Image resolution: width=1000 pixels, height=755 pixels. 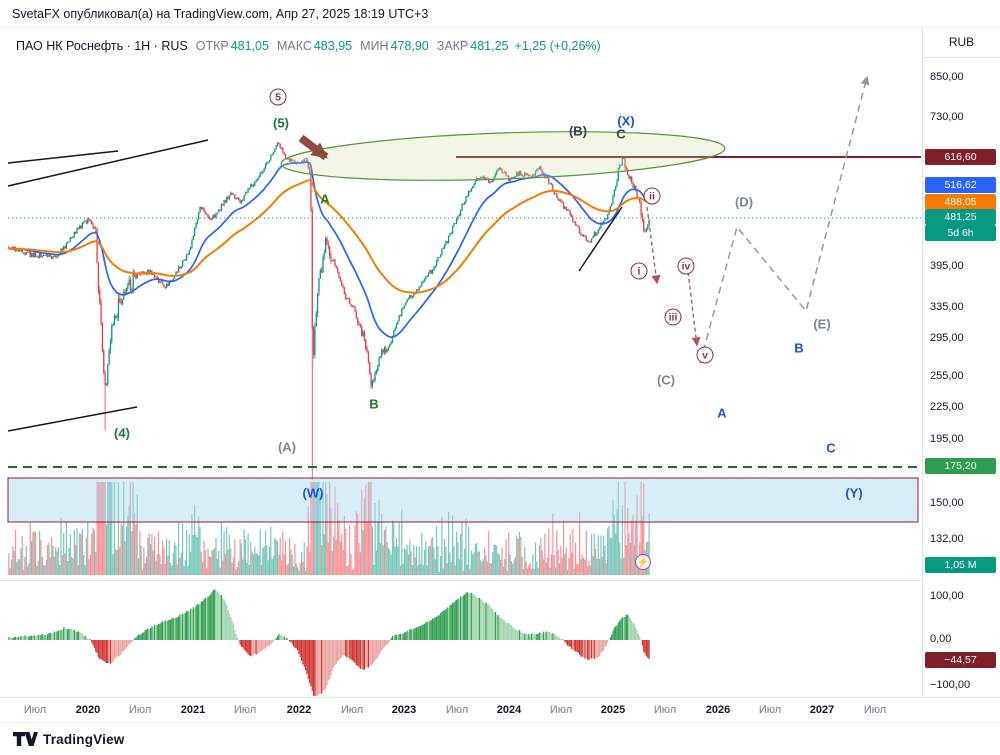 I want to click on close-value: 481,25, so click(x=489, y=46).